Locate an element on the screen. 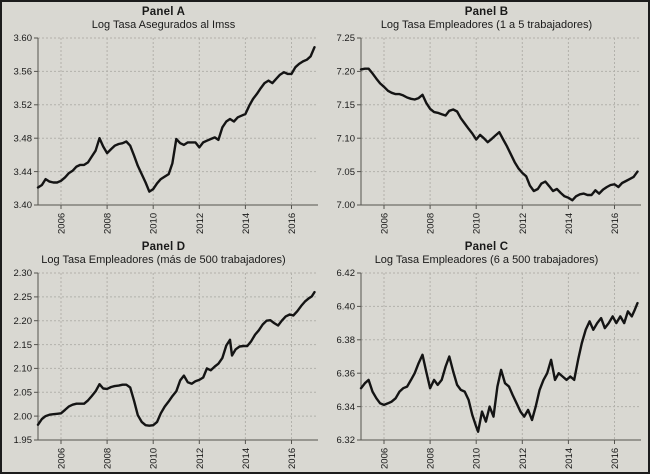 This screenshot has height=474, width=650. y-tick-label: 7.15 is located at coordinates (346, 105).